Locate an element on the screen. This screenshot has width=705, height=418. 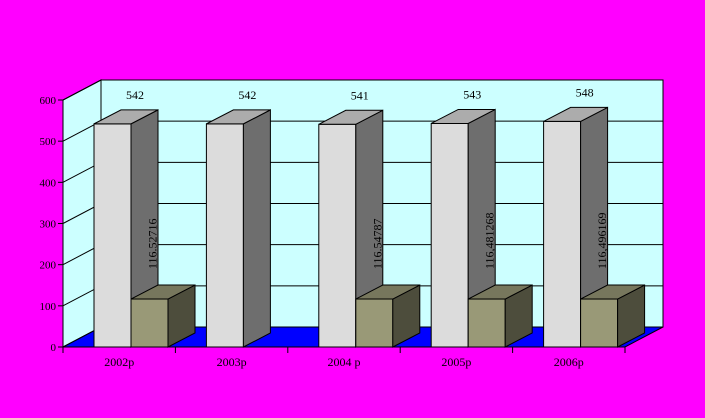
data-label: 116.54787 is located at coordinates (377, 243).